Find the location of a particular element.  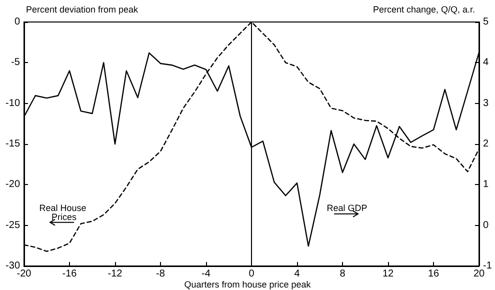

x-tick-label: 0 is located at coordinates (251, 274).